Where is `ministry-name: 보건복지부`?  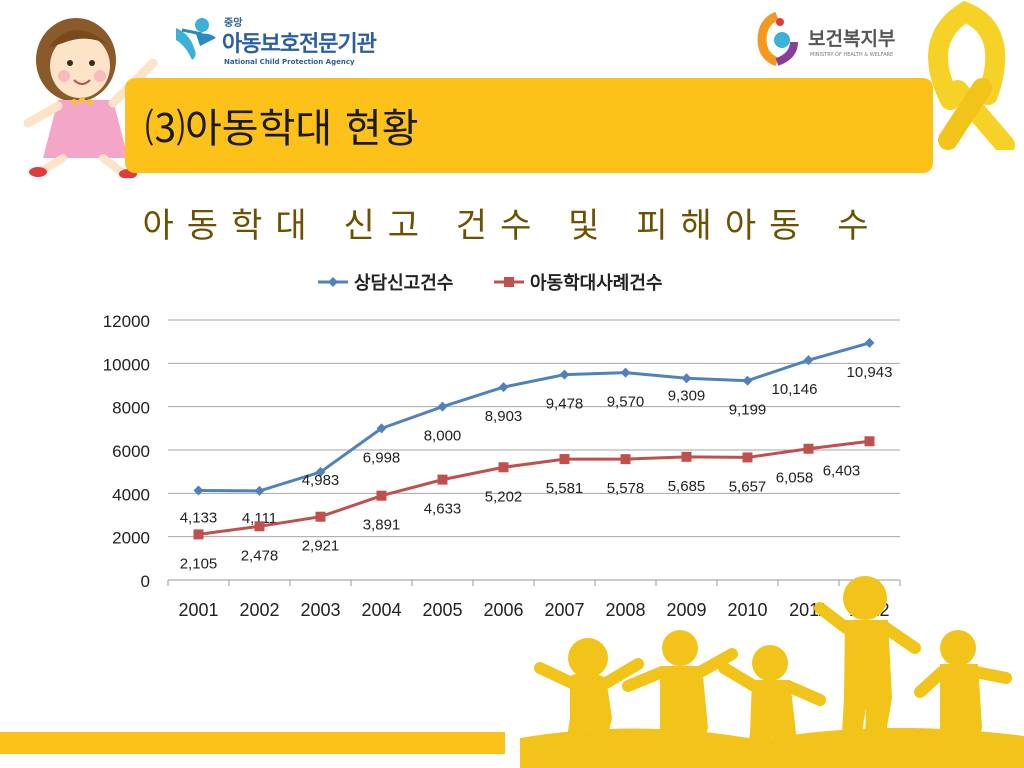 ministry-name: 보건복지부 is located at coordinates (852, 39).